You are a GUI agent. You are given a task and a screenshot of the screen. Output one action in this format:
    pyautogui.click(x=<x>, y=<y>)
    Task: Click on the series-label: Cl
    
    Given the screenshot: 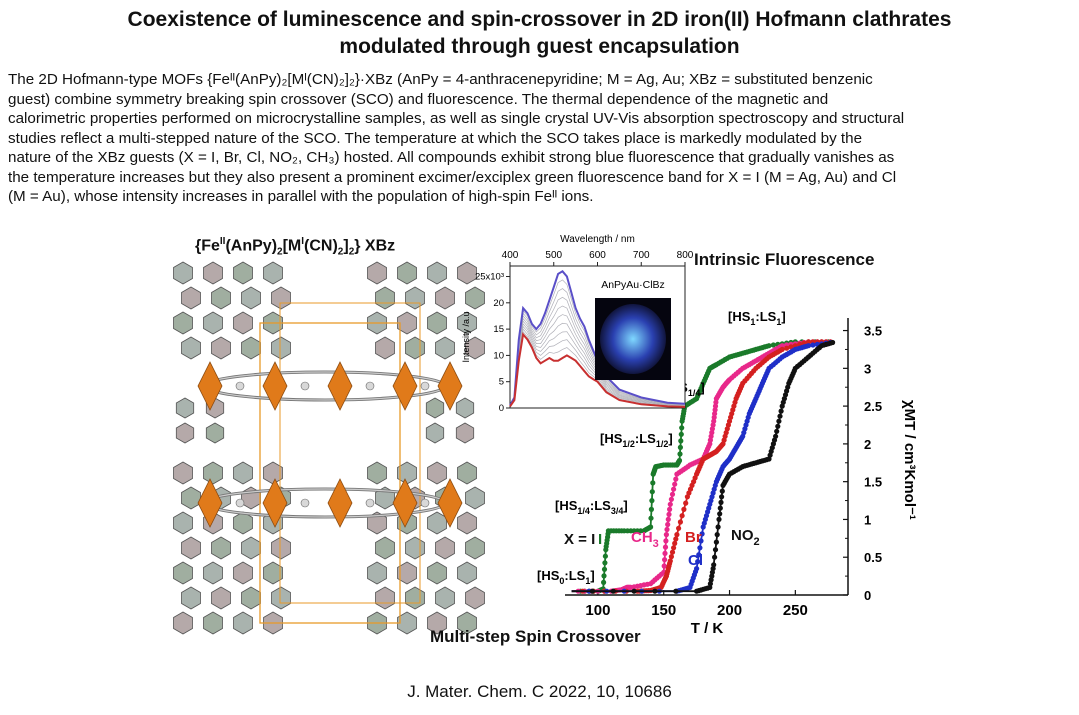 What is the action you would take?
    pyautogui.click(x=695, y=560)
    